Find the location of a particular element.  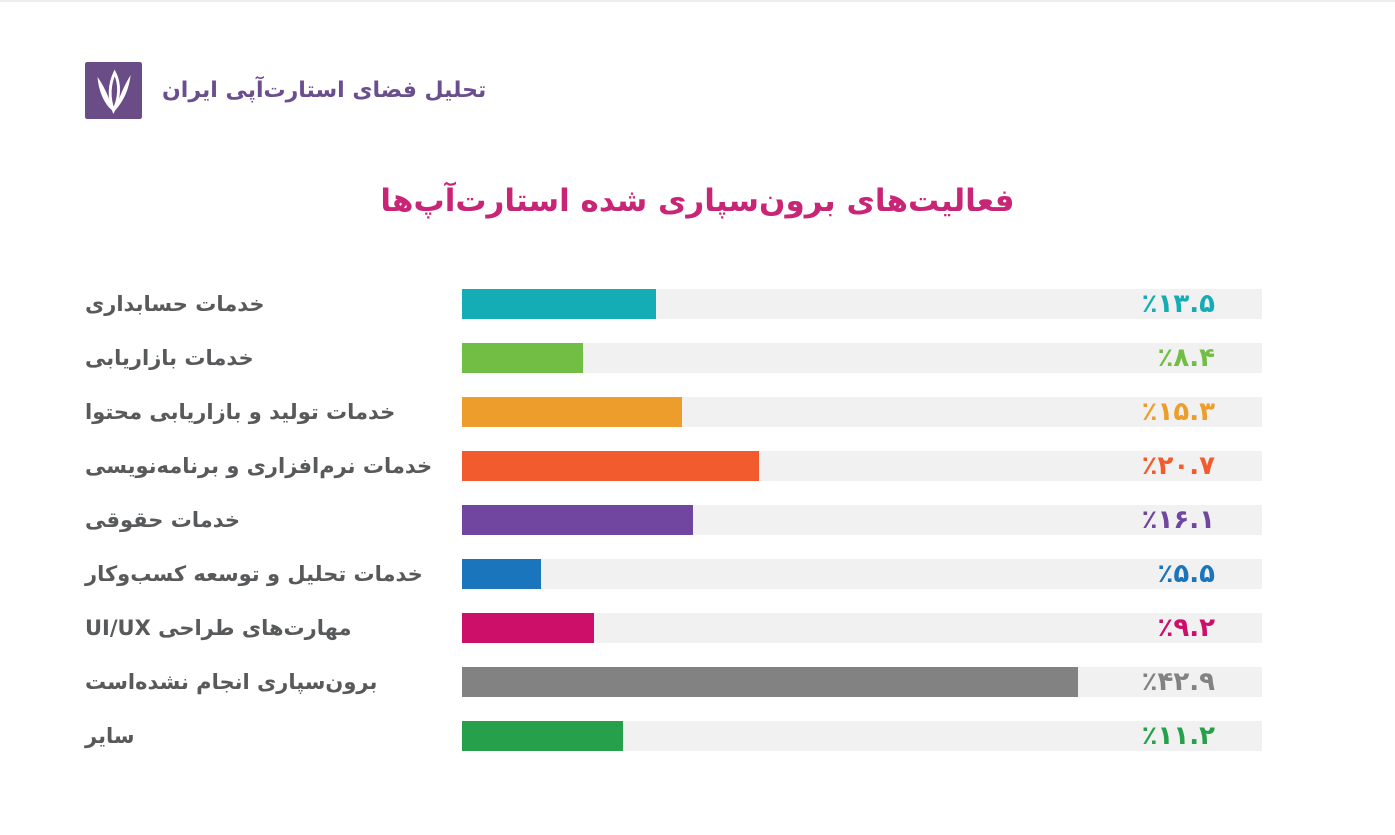

bar-track: ٪۱۵.۳ is located at coordinates (862, 412).